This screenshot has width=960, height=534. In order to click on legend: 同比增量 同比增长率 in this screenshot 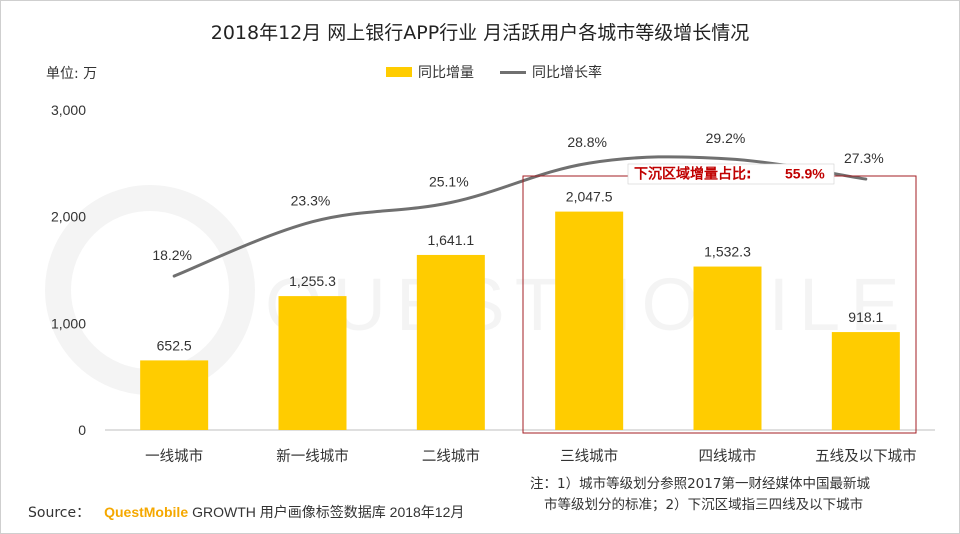, I will do `click(494, 72)`.